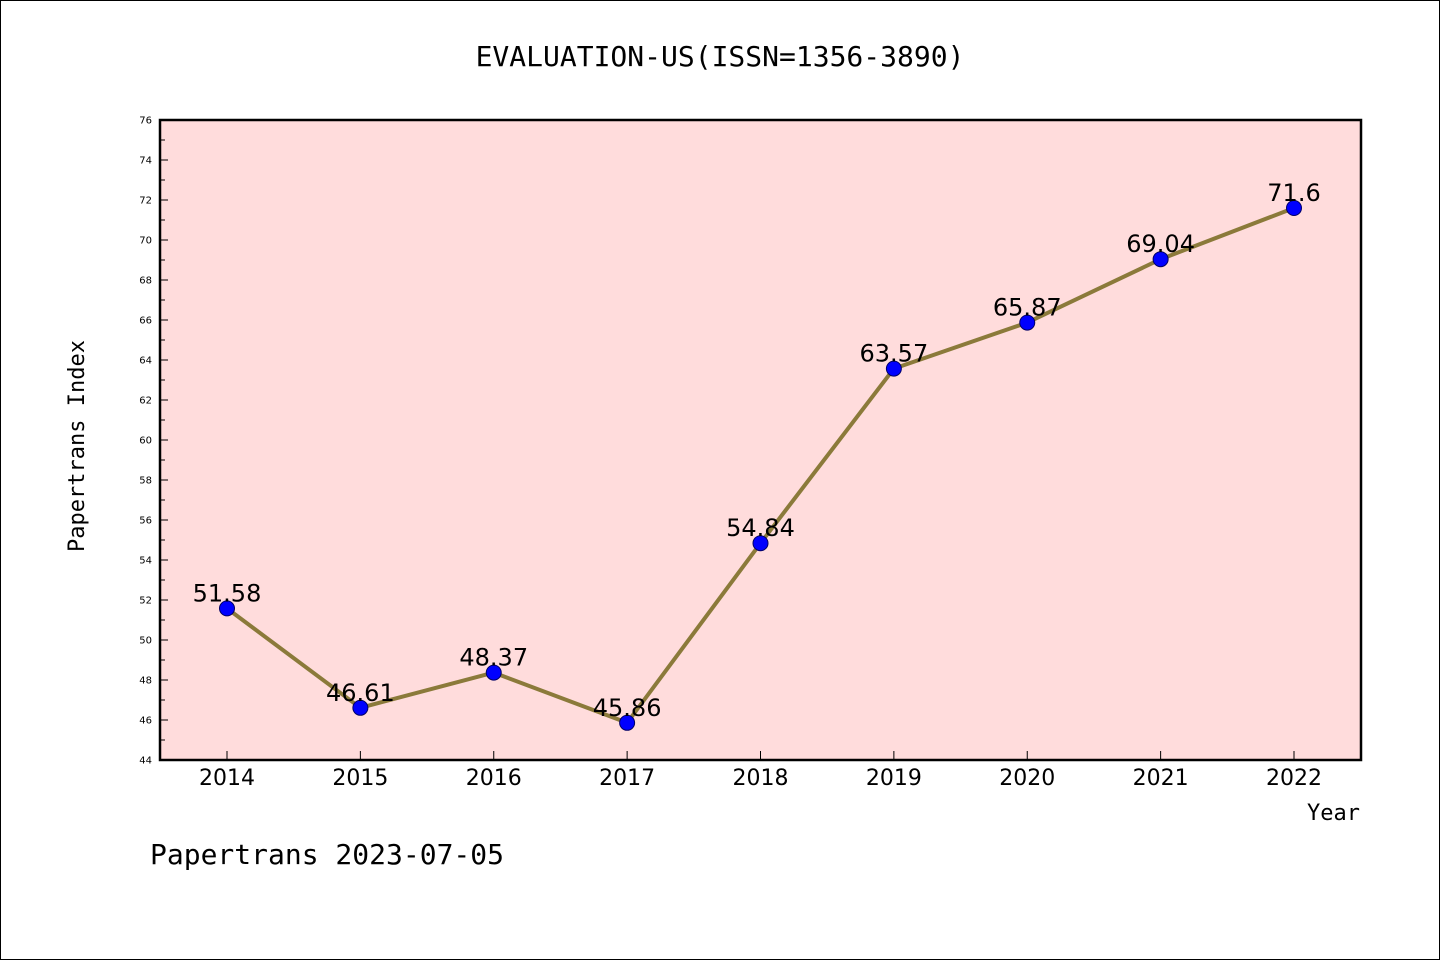 This screenshot has height=960, width=1440. What do you see at coordinates (145, 521) in the screenshot?
I see `y-tick-label: 56` at bounding box center [145, 521].